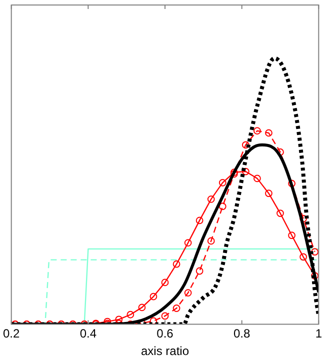 Image resolution: width=325 pixels, height=359 pixels. What do you see at coordinates (318, 333) in the screenshot?
I see `x-tick-label: 1` at bounding box center [318, 333].